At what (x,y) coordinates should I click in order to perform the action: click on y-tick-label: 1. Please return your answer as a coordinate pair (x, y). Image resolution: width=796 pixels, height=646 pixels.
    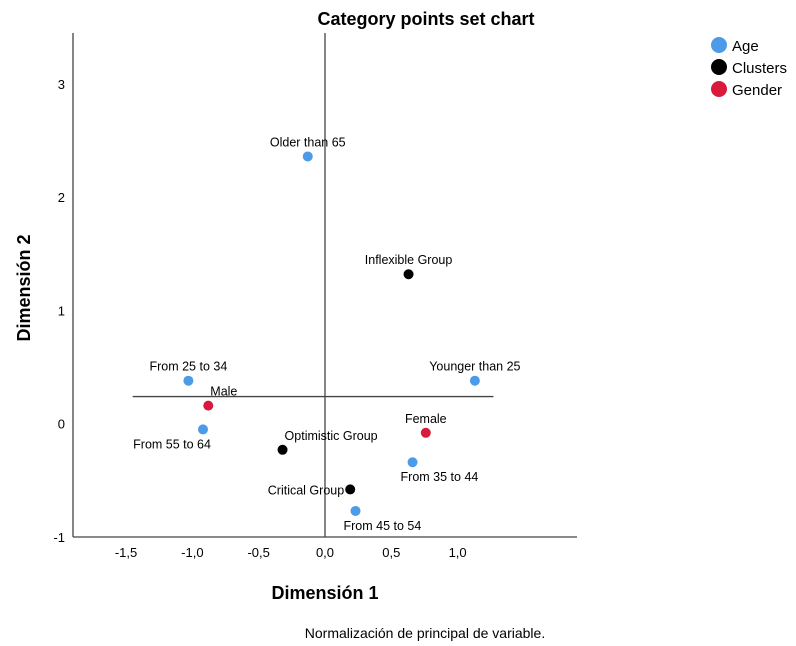
    Looking at the image, I should click on (61, 310).